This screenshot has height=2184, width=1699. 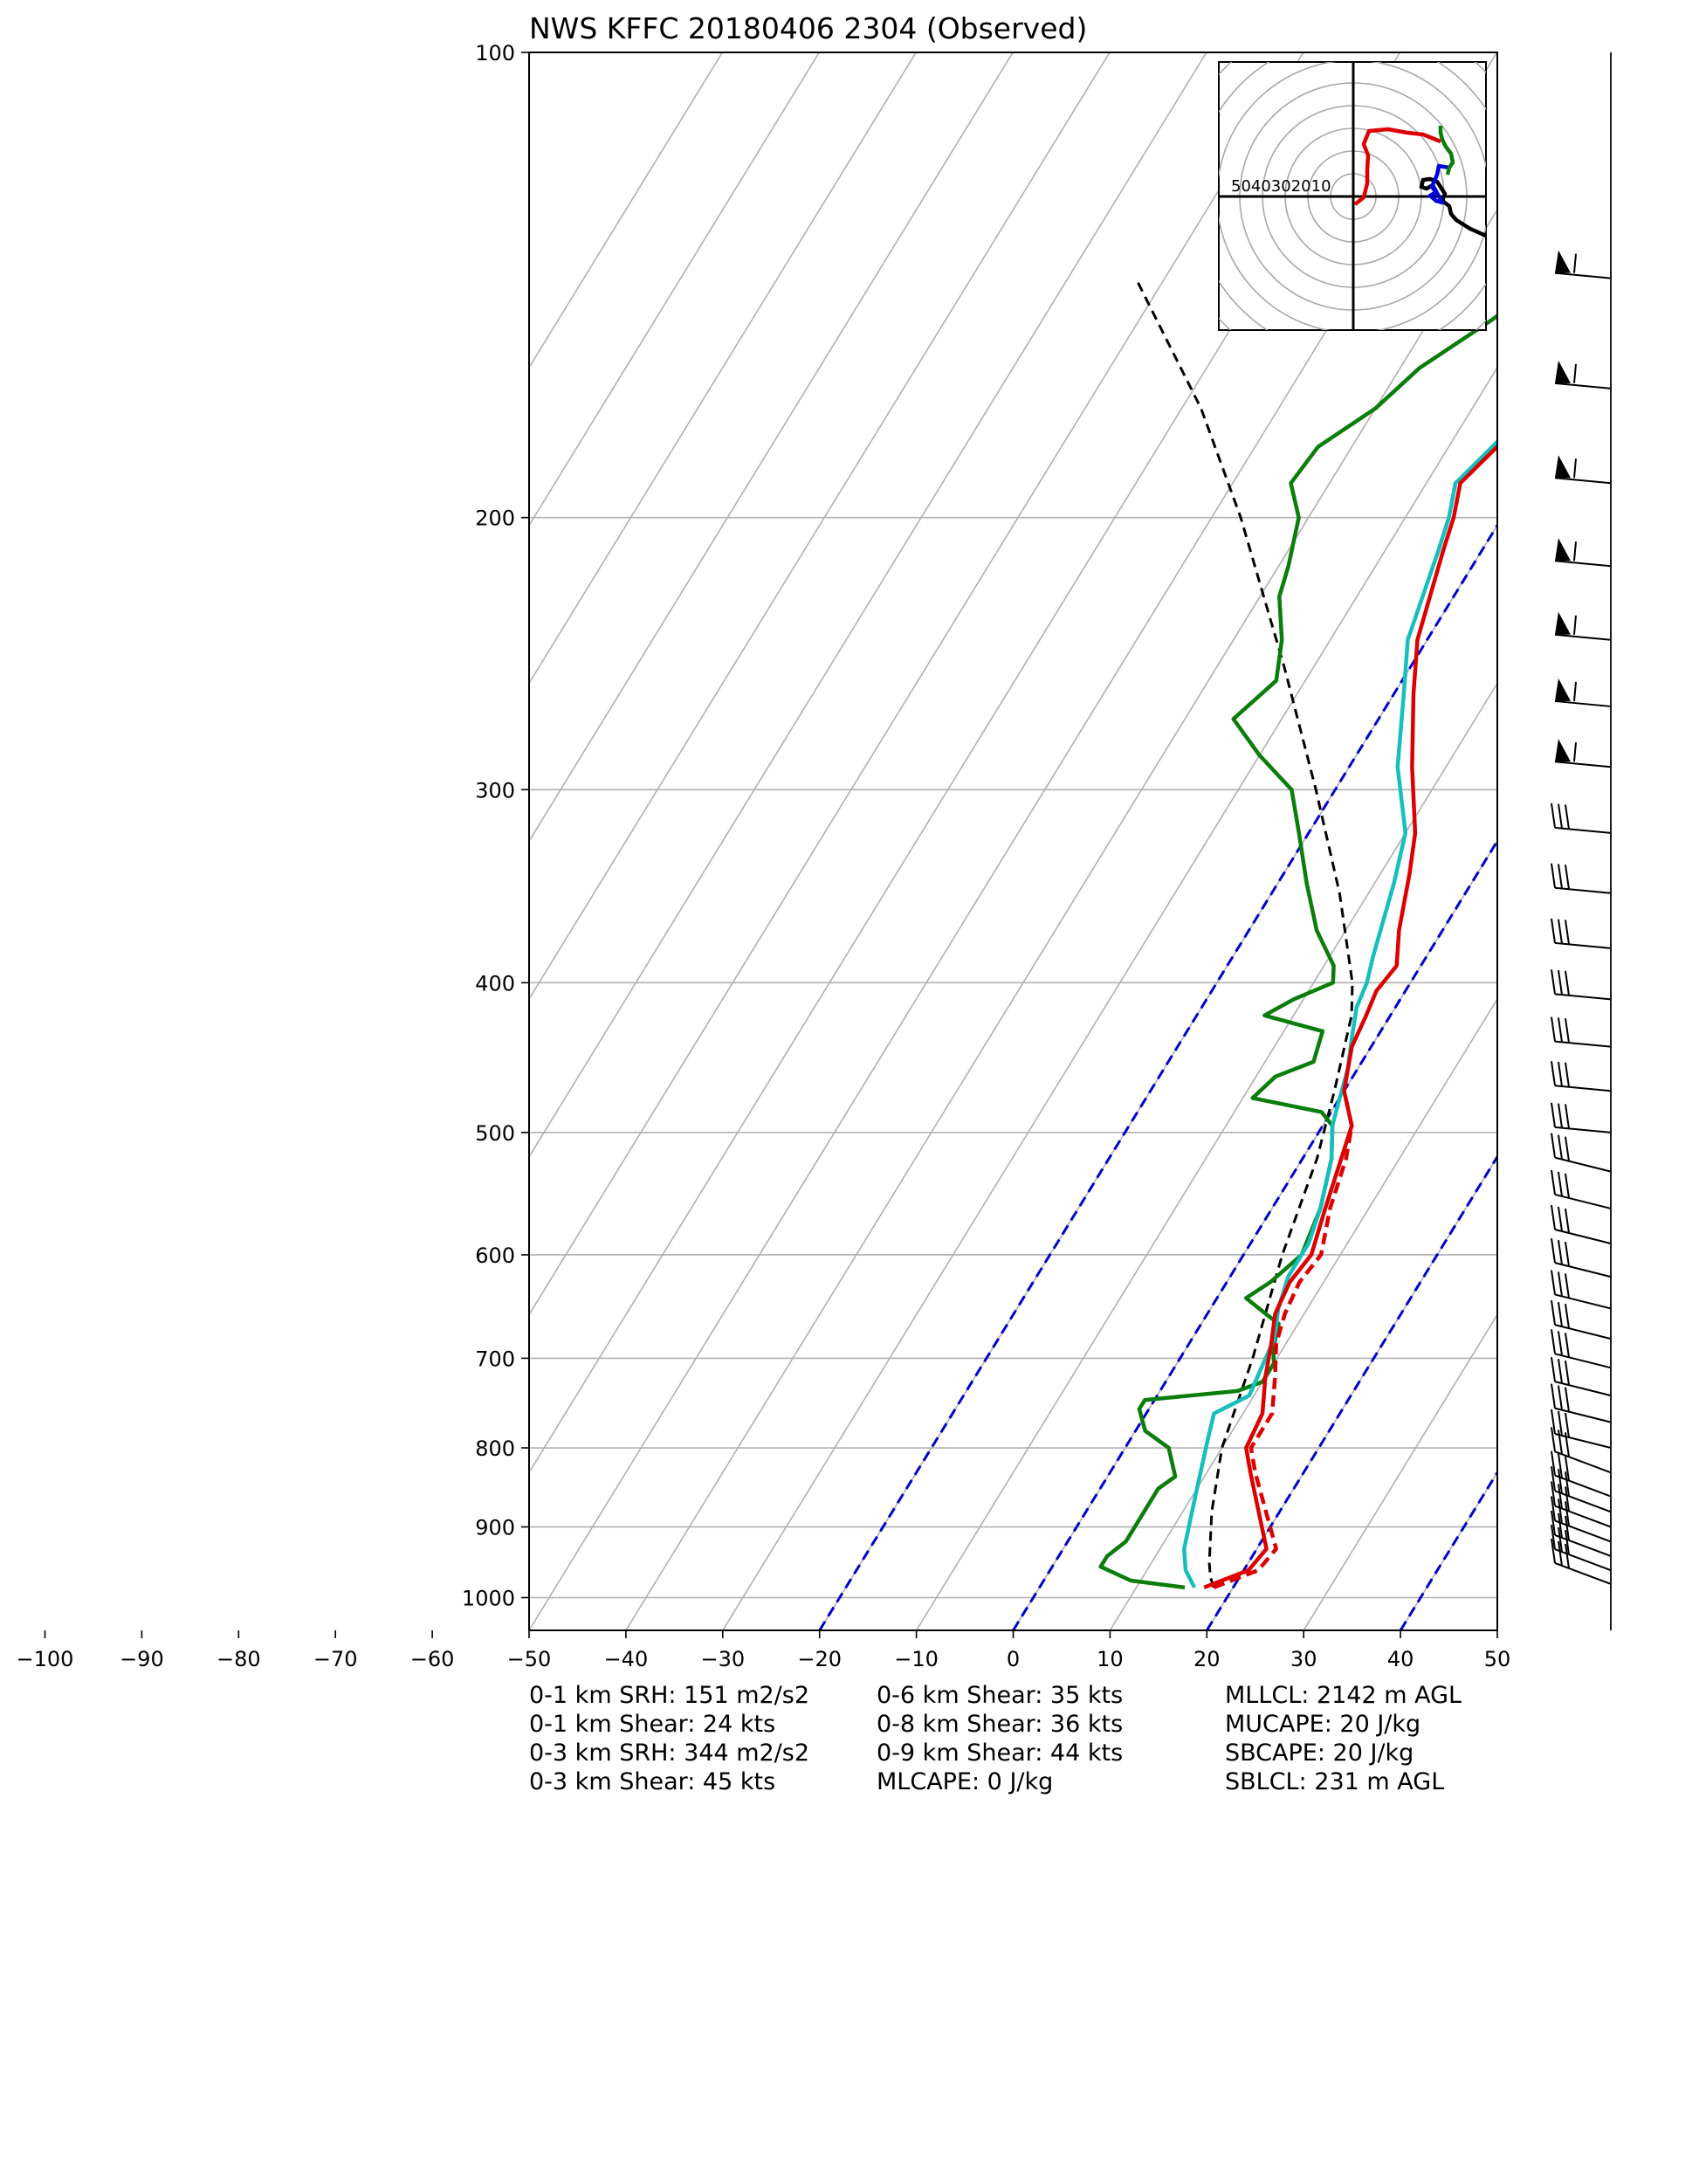 I want to click on hodograph-traces, so click(x=1419, y=182).